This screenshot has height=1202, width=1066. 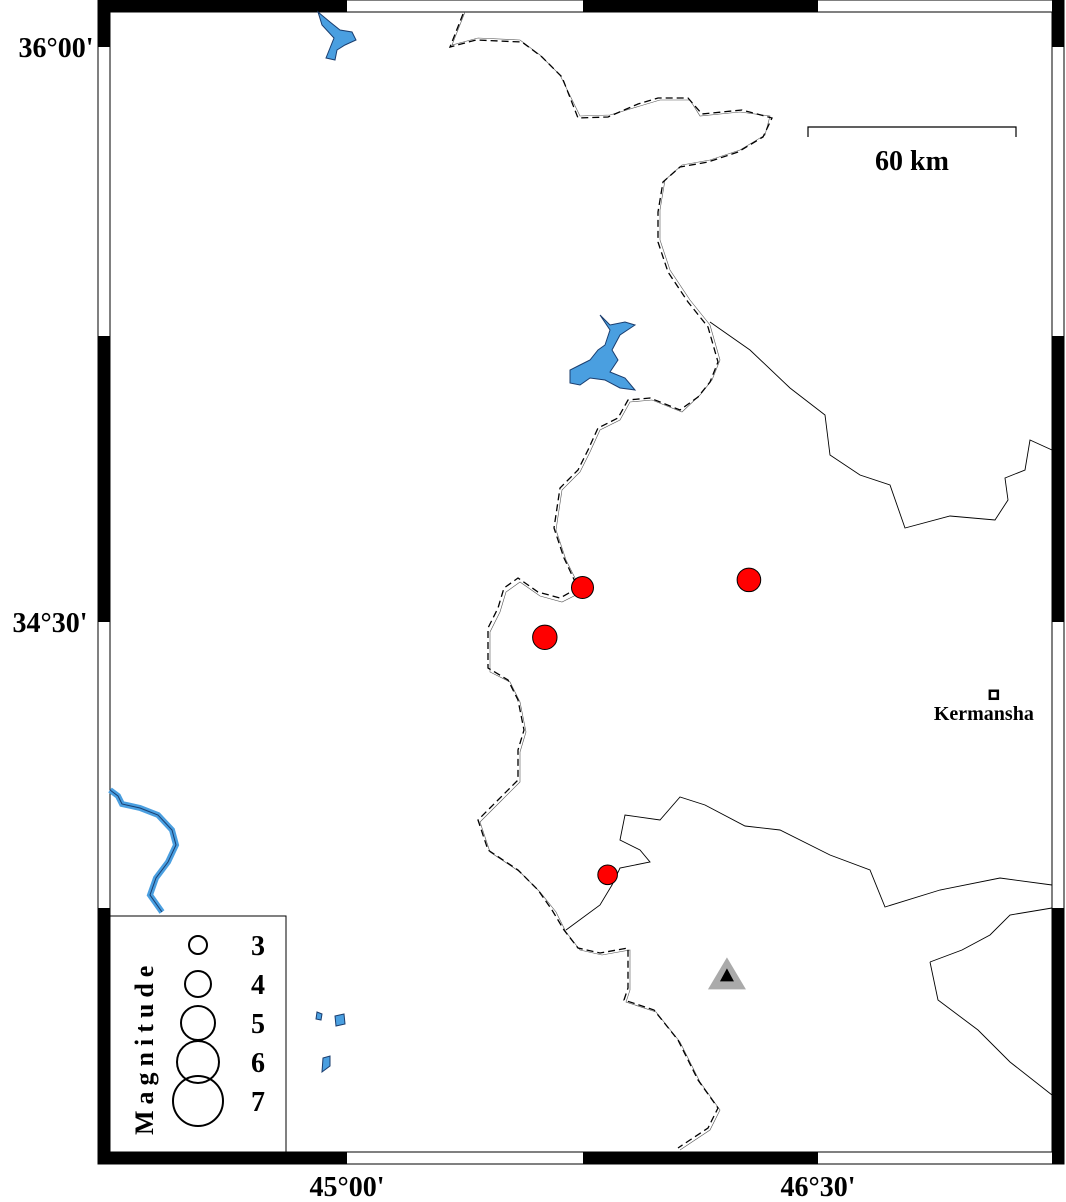 I want to click on scale-bar-label: 60 km, so click(x=912, y=161).